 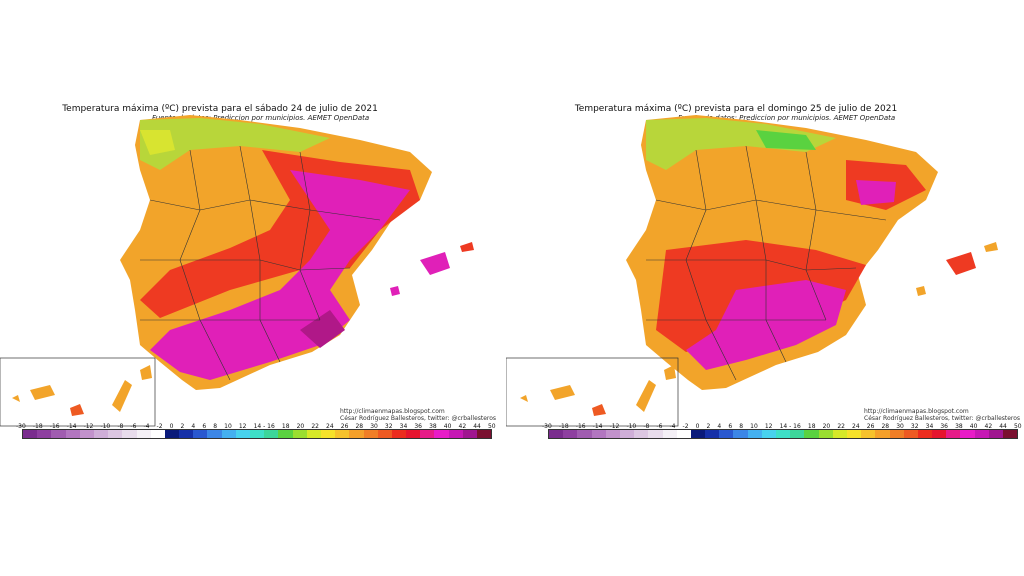 What do you see at coordinates (105, 426) in the screenshot?
I see `legend-tick-label: -10` at bounding box center [105, 426].